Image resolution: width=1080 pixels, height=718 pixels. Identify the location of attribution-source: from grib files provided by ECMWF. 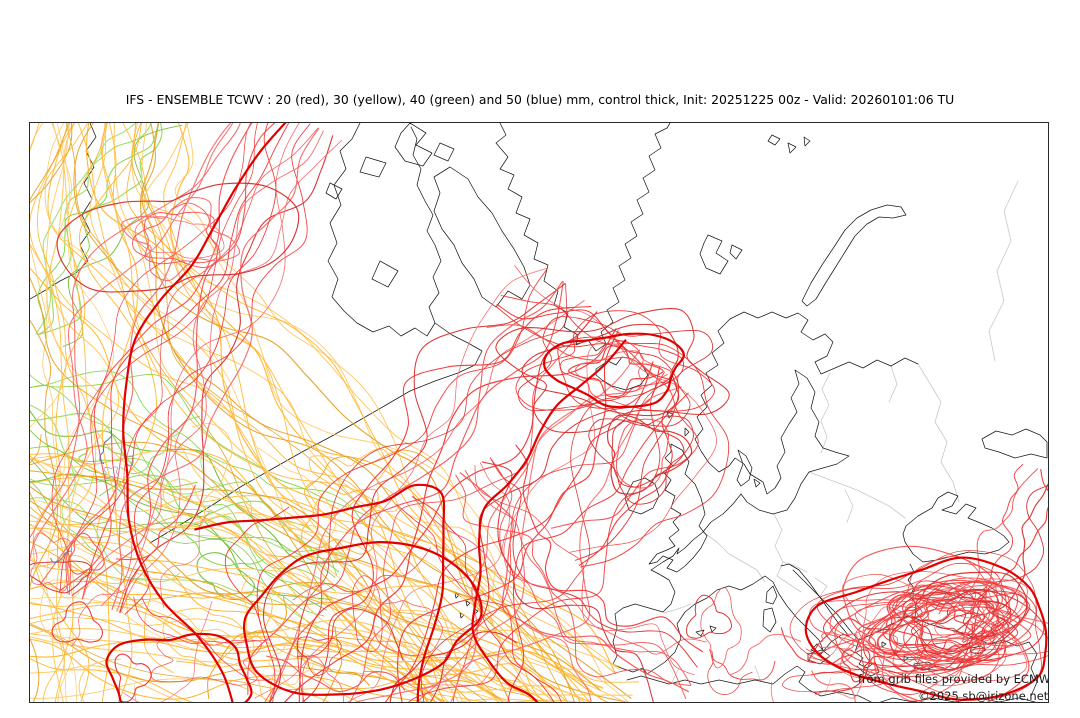
(953, 679).